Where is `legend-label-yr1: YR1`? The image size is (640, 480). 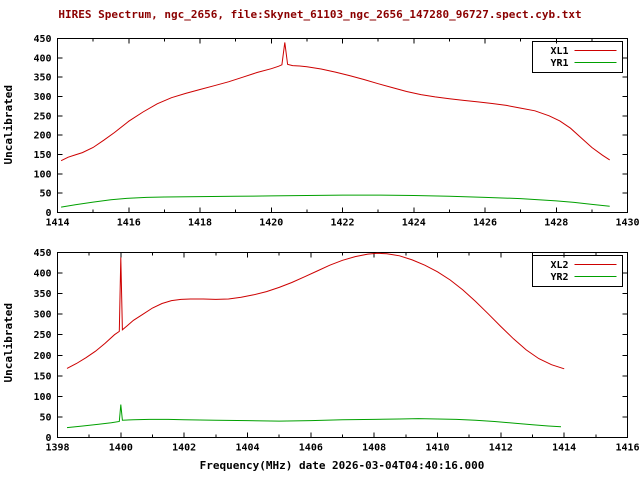 legend-label-yr1: YR1 is located at coordinates (559, 63).